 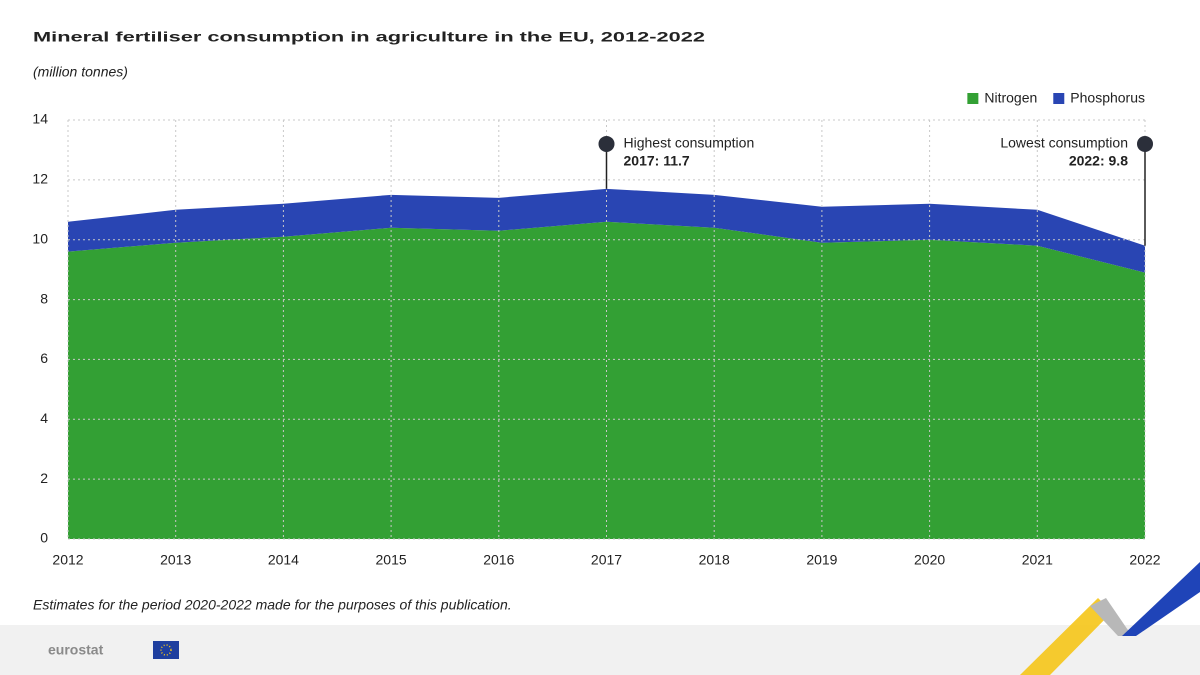 I want to click on eu-stars, so click(x=166, y=650).